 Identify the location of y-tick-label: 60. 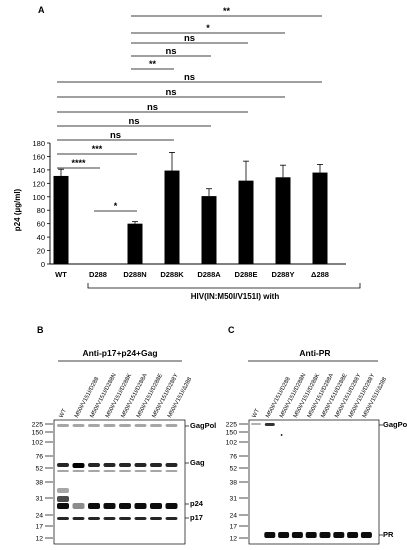
(41, 224).